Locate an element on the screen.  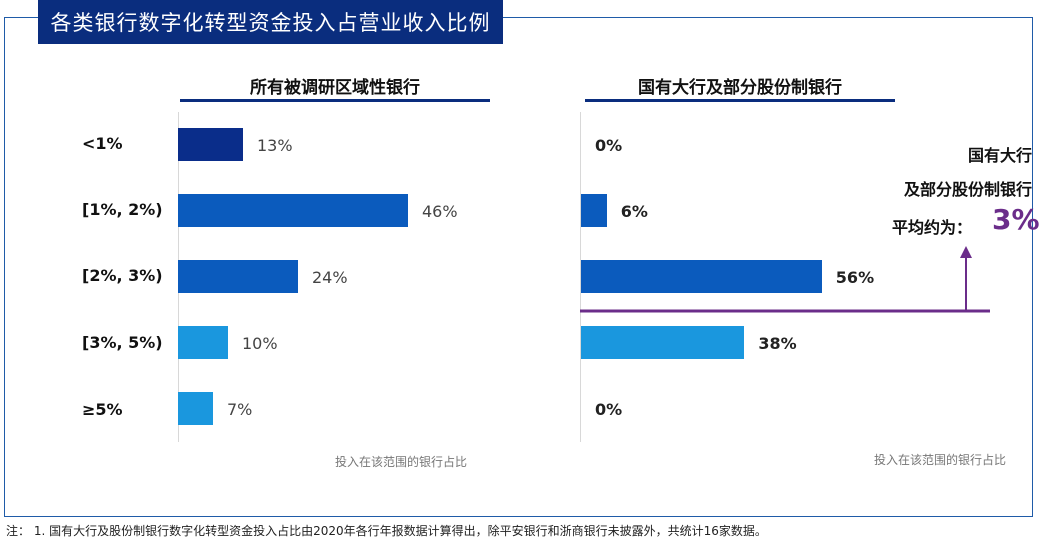
annotation-line-1: 国有大行 is located at coordinates (999, 155).